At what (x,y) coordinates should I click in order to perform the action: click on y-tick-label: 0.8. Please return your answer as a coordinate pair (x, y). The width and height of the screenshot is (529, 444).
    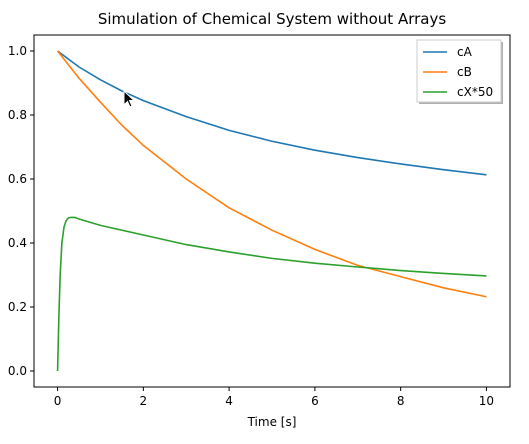
    Looking at the image, I should click on (17, 115).